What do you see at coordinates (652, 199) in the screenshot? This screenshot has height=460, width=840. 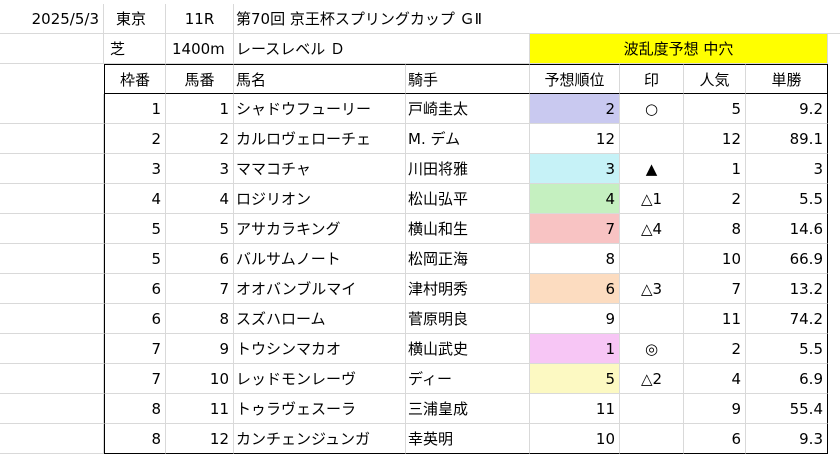 I see `mark-cell: △1` at bounding box center [652, 199].